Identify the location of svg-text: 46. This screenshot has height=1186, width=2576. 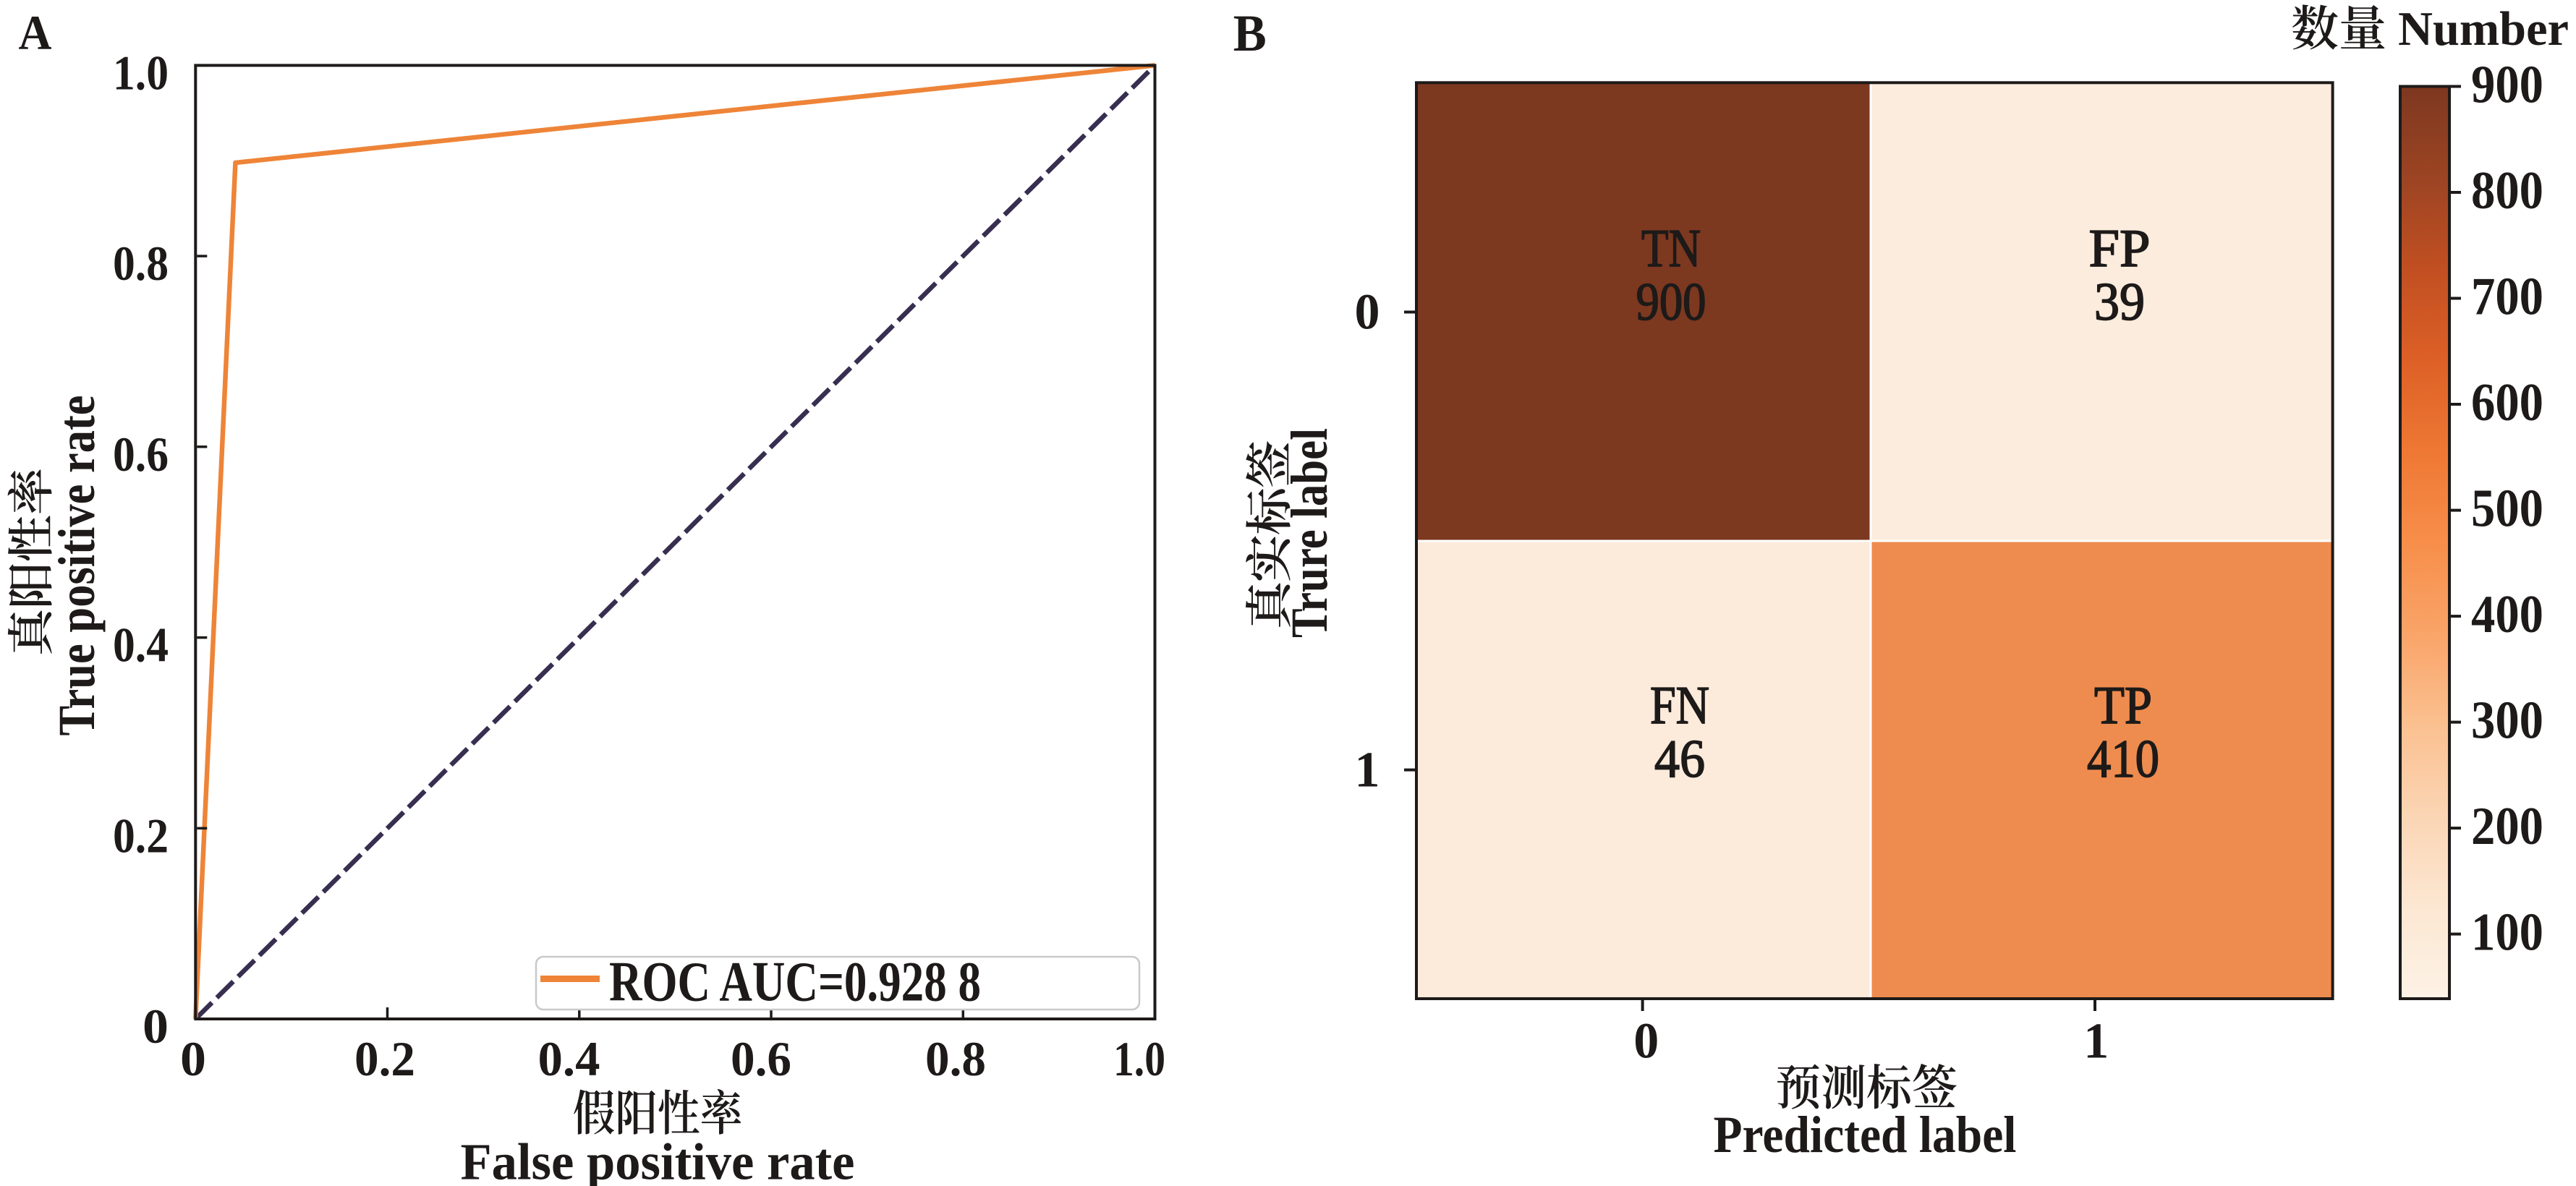
(1679, 759).